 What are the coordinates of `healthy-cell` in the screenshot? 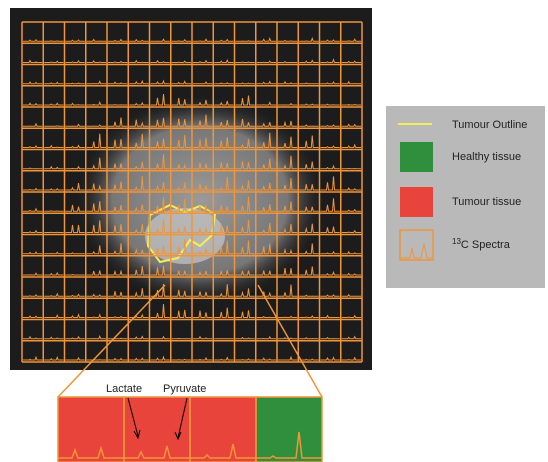 It's located at (289, 429).